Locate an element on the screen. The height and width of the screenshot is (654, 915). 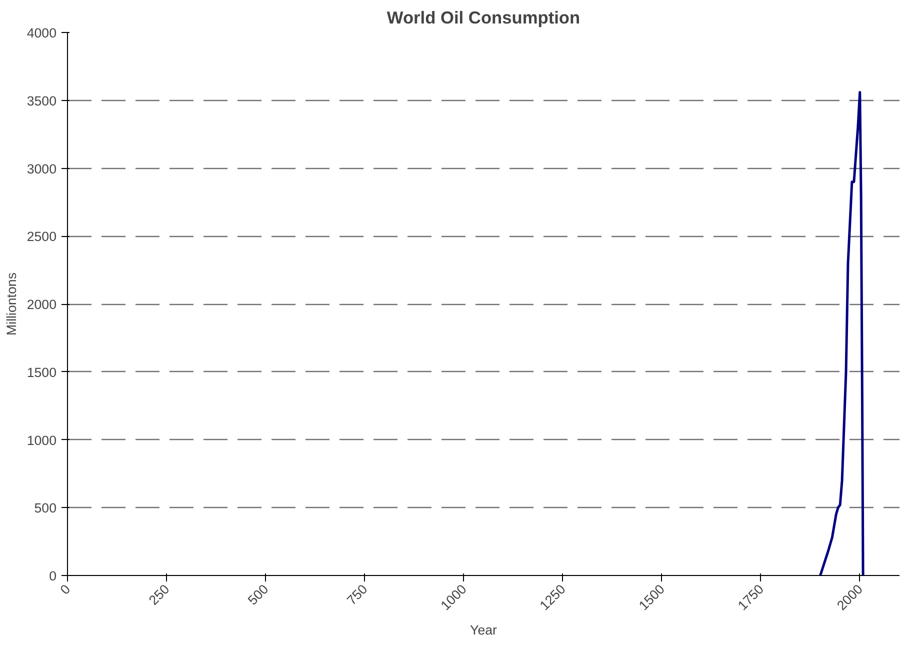
x-tick-label: 0 is located at coordinates (65, 590).